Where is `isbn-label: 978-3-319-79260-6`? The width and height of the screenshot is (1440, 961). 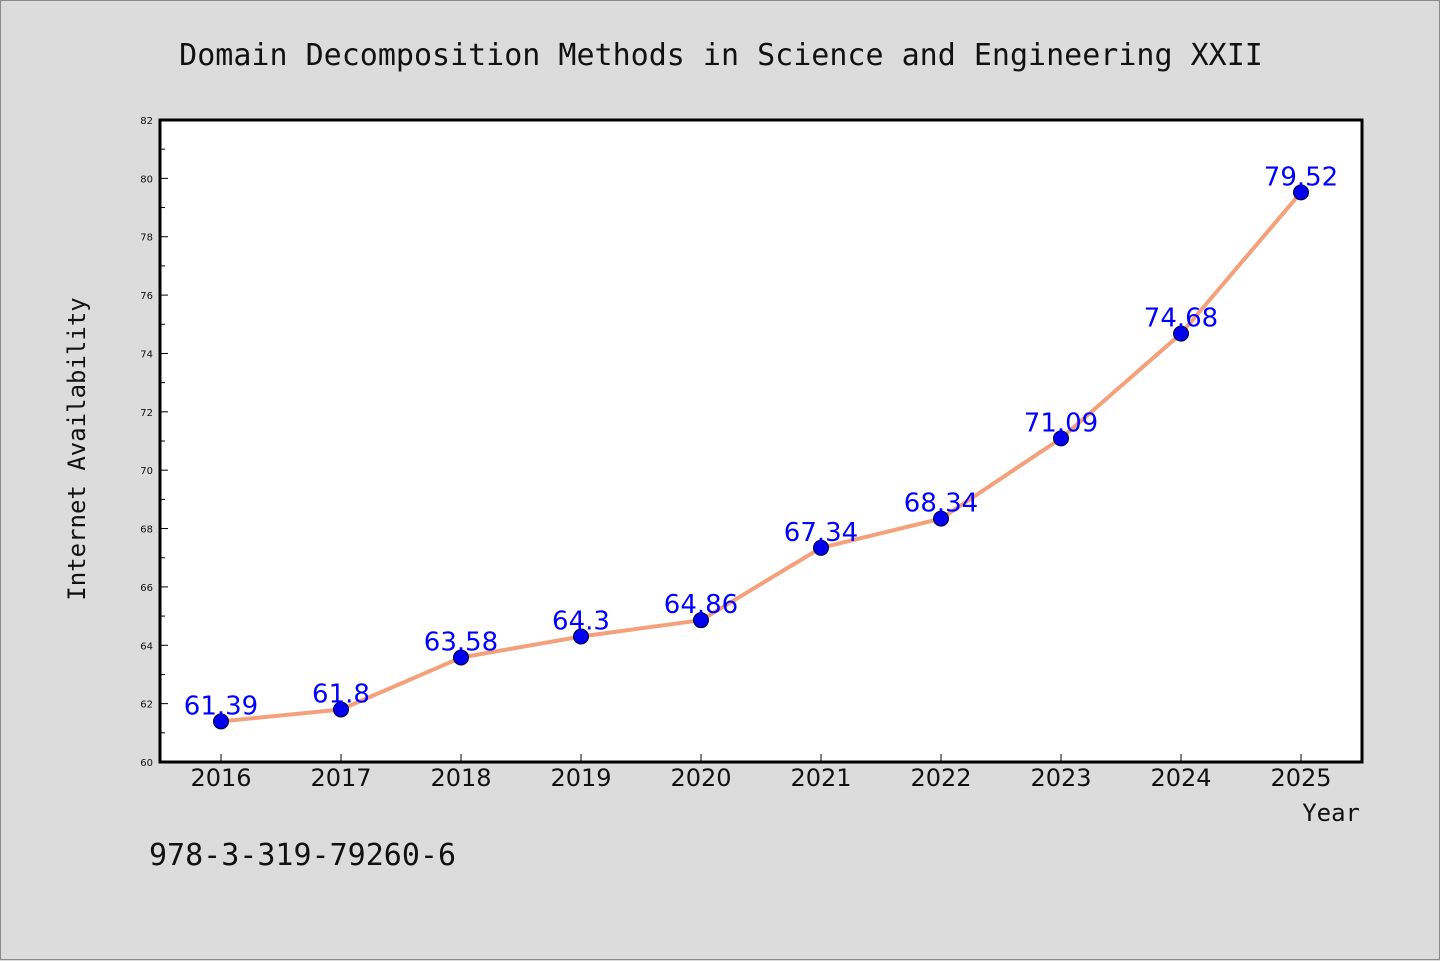 isbn-label: 978-3-319-79260-6 is located at coordinates (302, 855).